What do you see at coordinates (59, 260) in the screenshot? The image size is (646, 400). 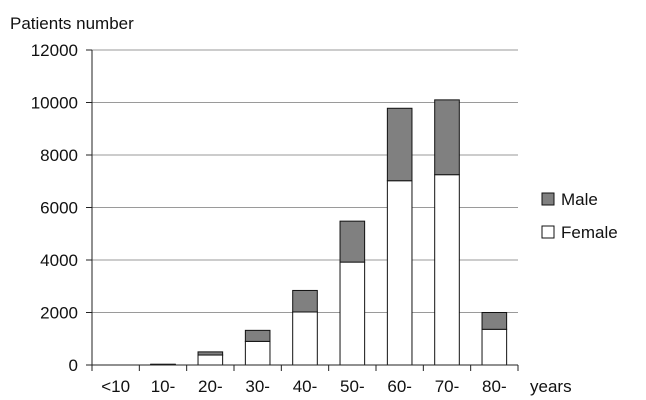 I see `y-tick-label: 4000` at bounding box center [59, 260].